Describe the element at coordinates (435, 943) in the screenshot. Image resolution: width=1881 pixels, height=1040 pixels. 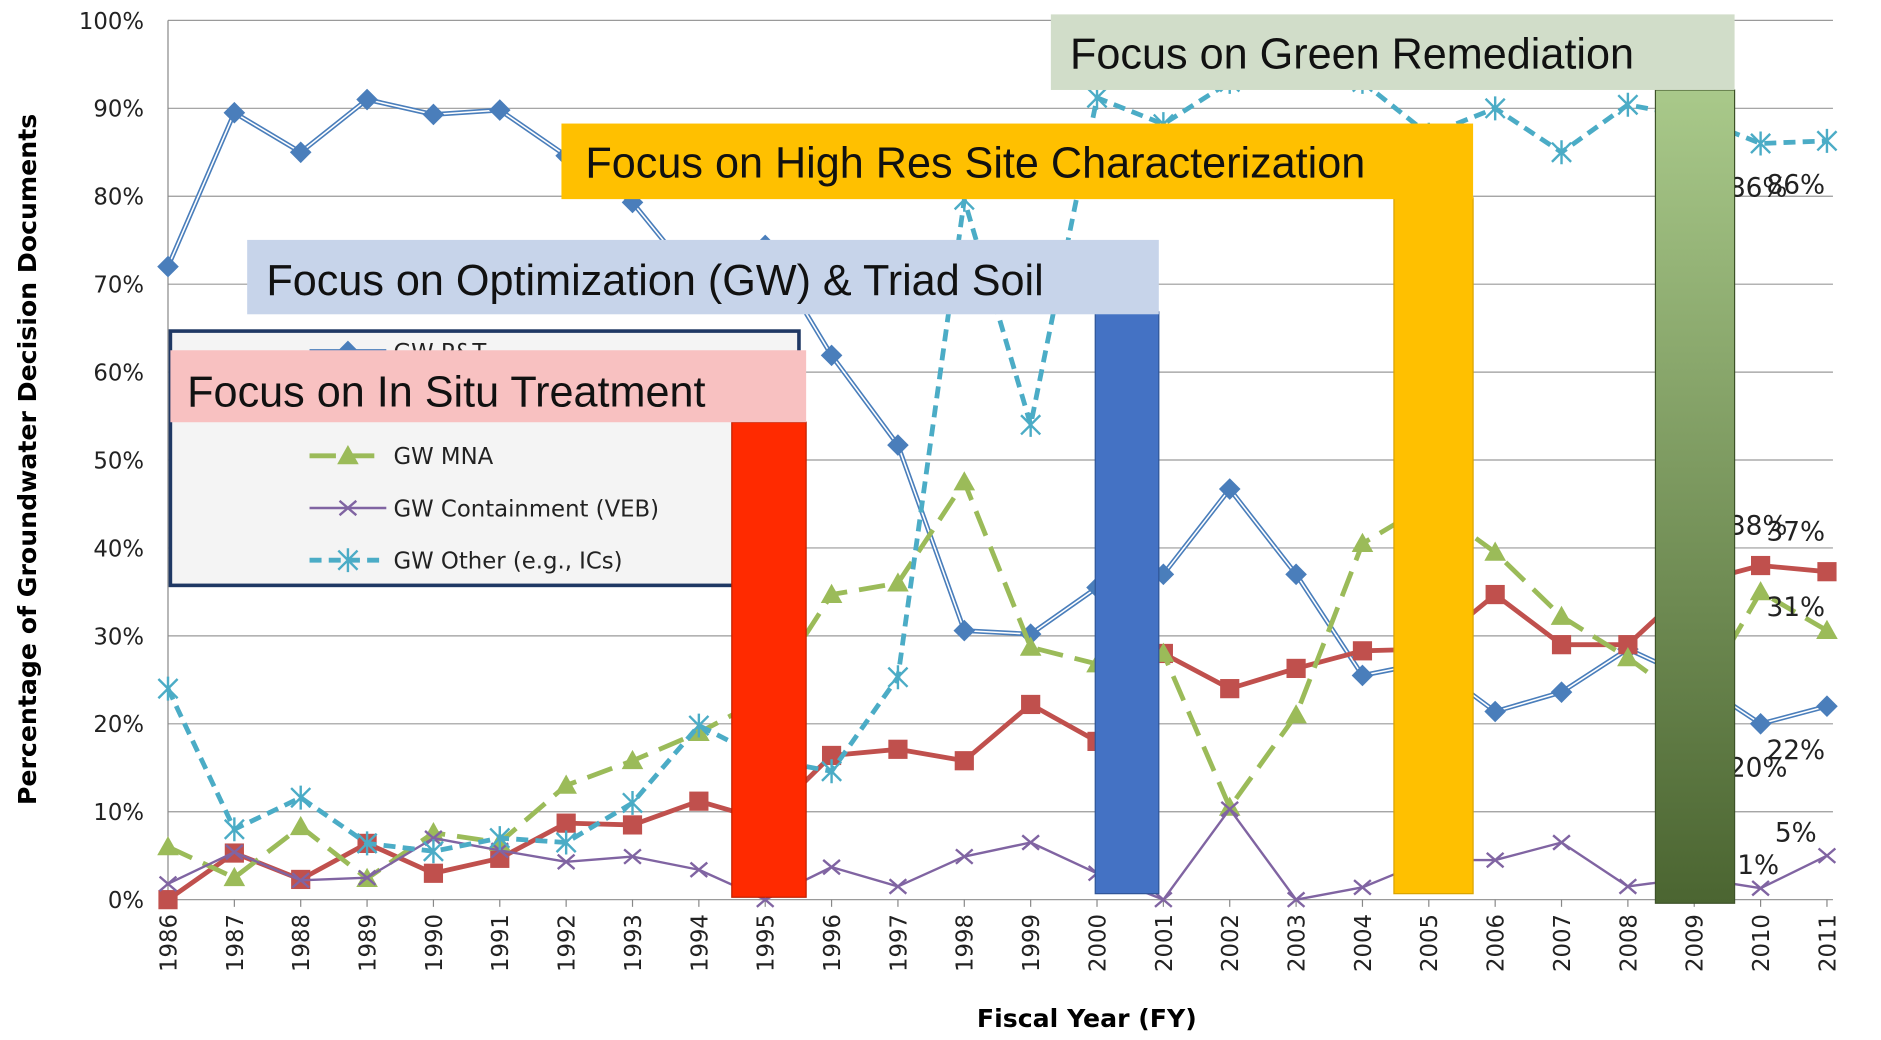
I see `x-tick-label: 1990` at that location.